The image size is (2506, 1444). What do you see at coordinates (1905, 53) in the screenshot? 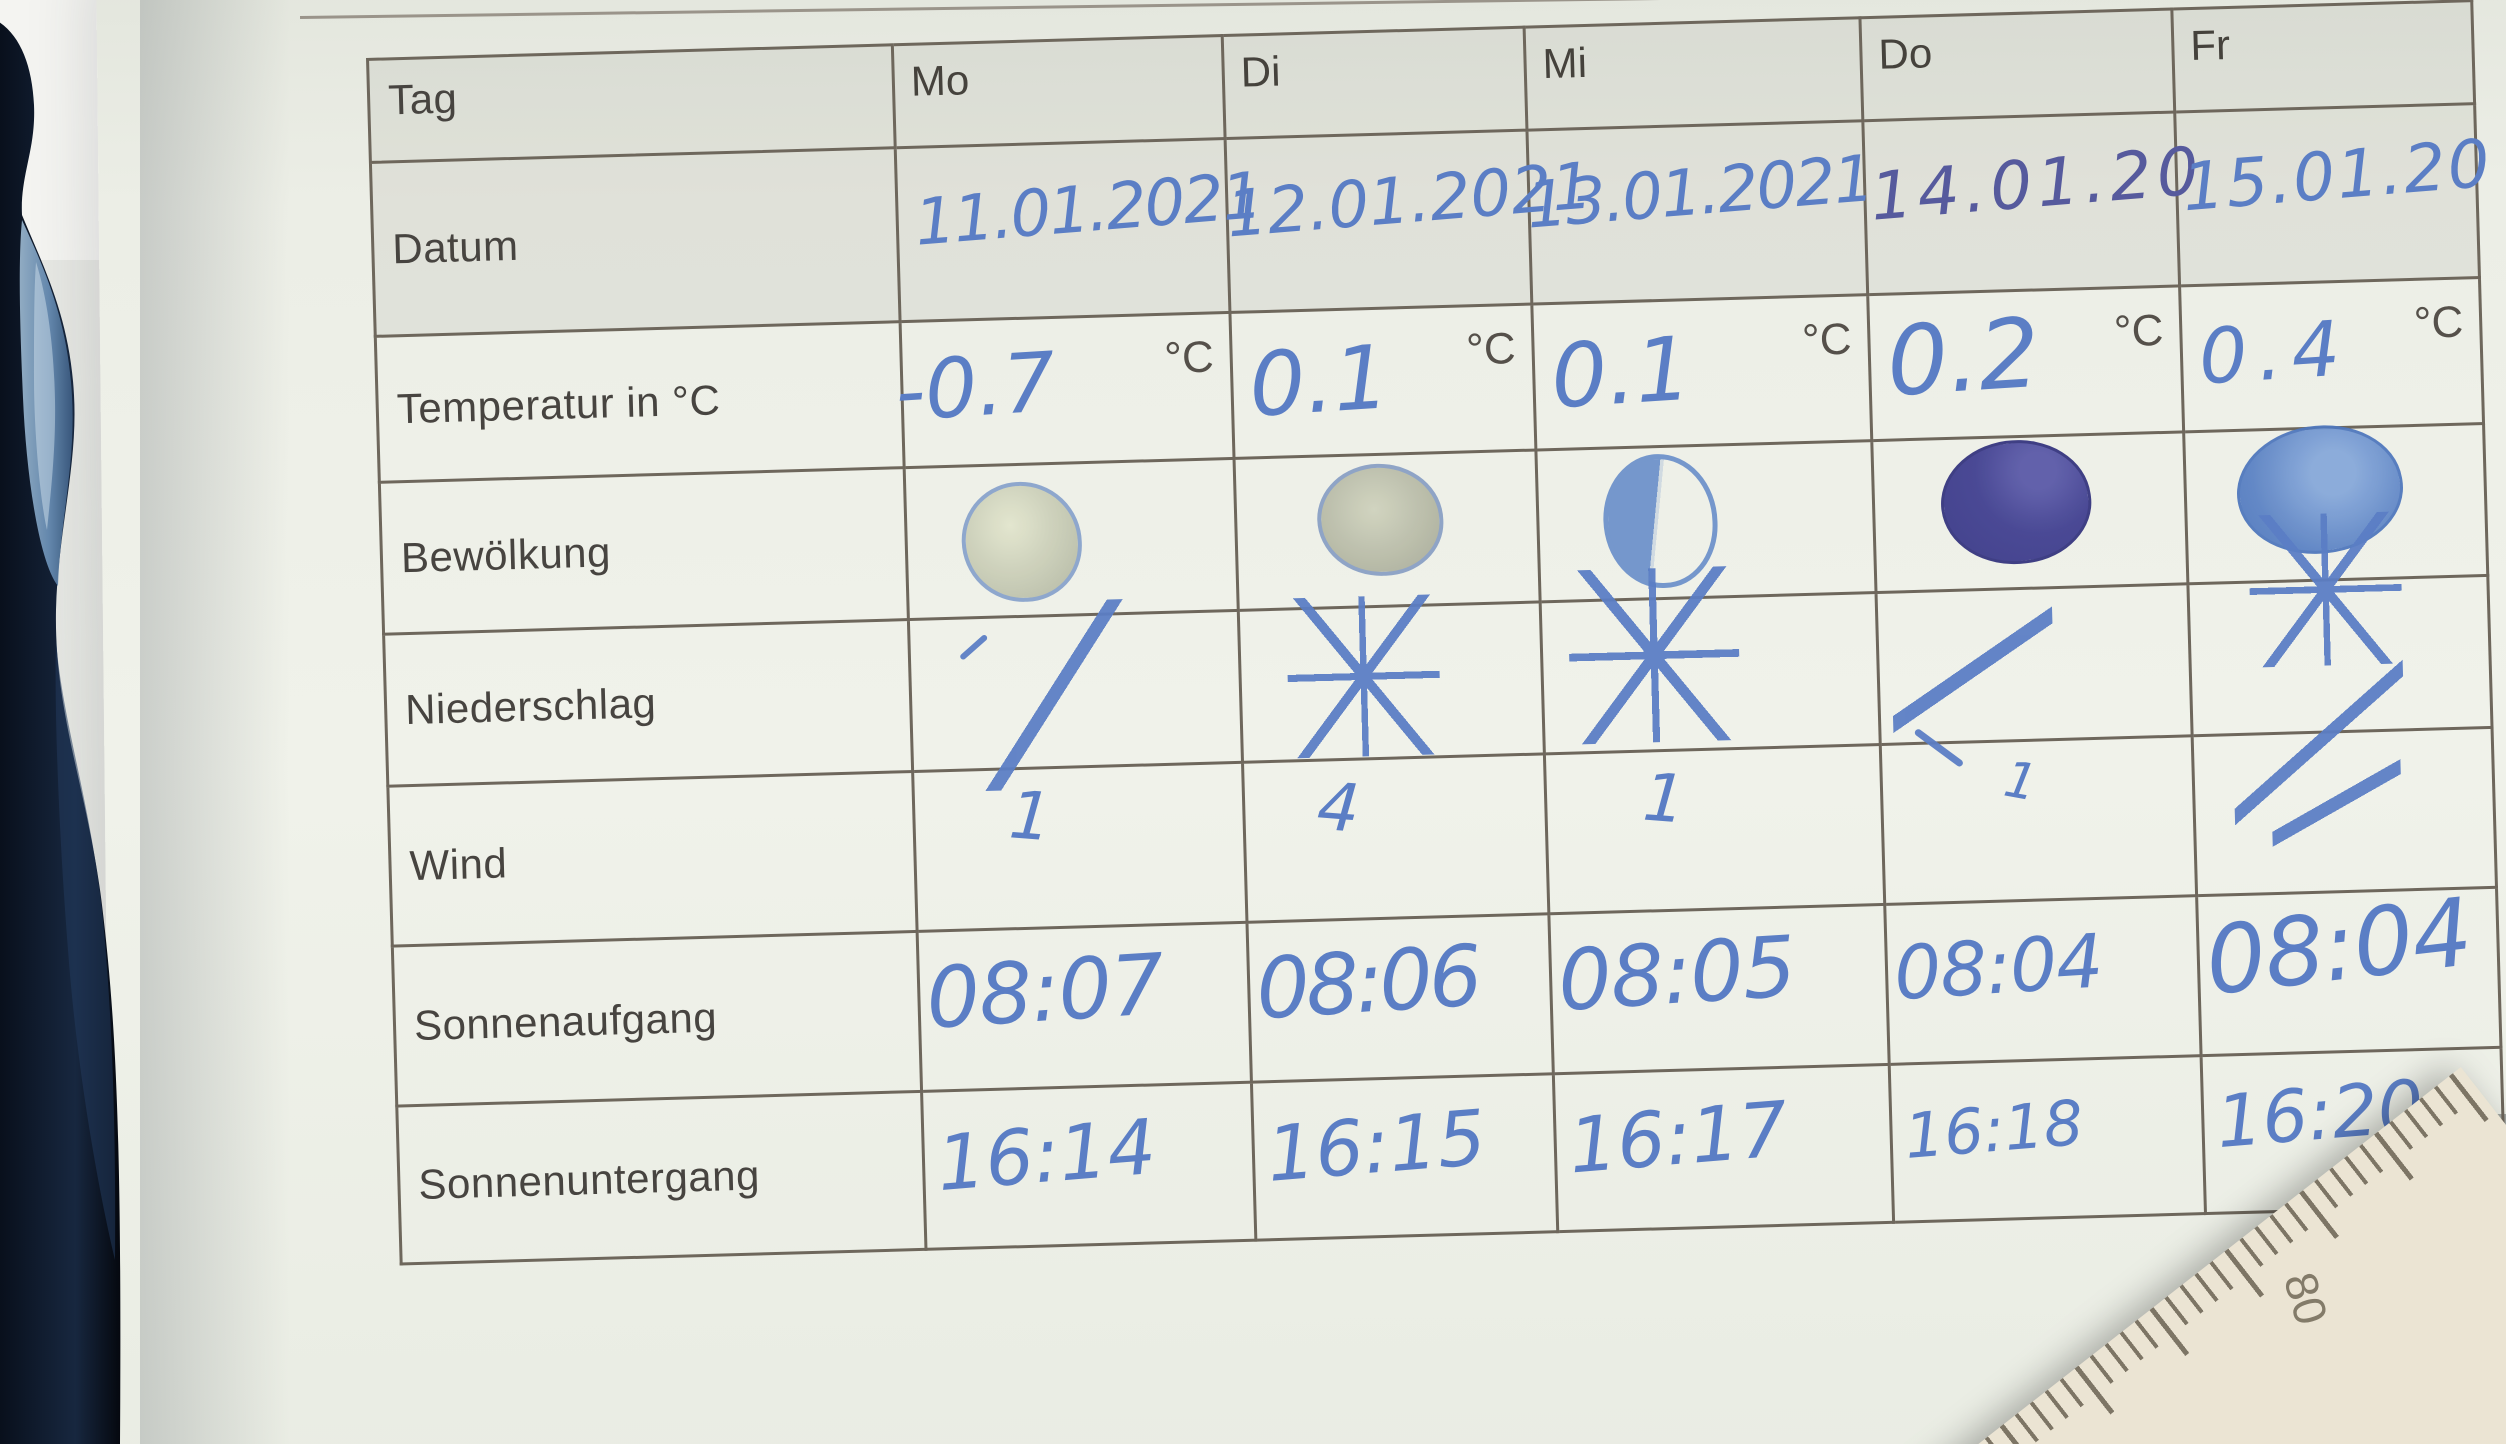
I see `day-header: Do` at bounding box center [1905, 53].